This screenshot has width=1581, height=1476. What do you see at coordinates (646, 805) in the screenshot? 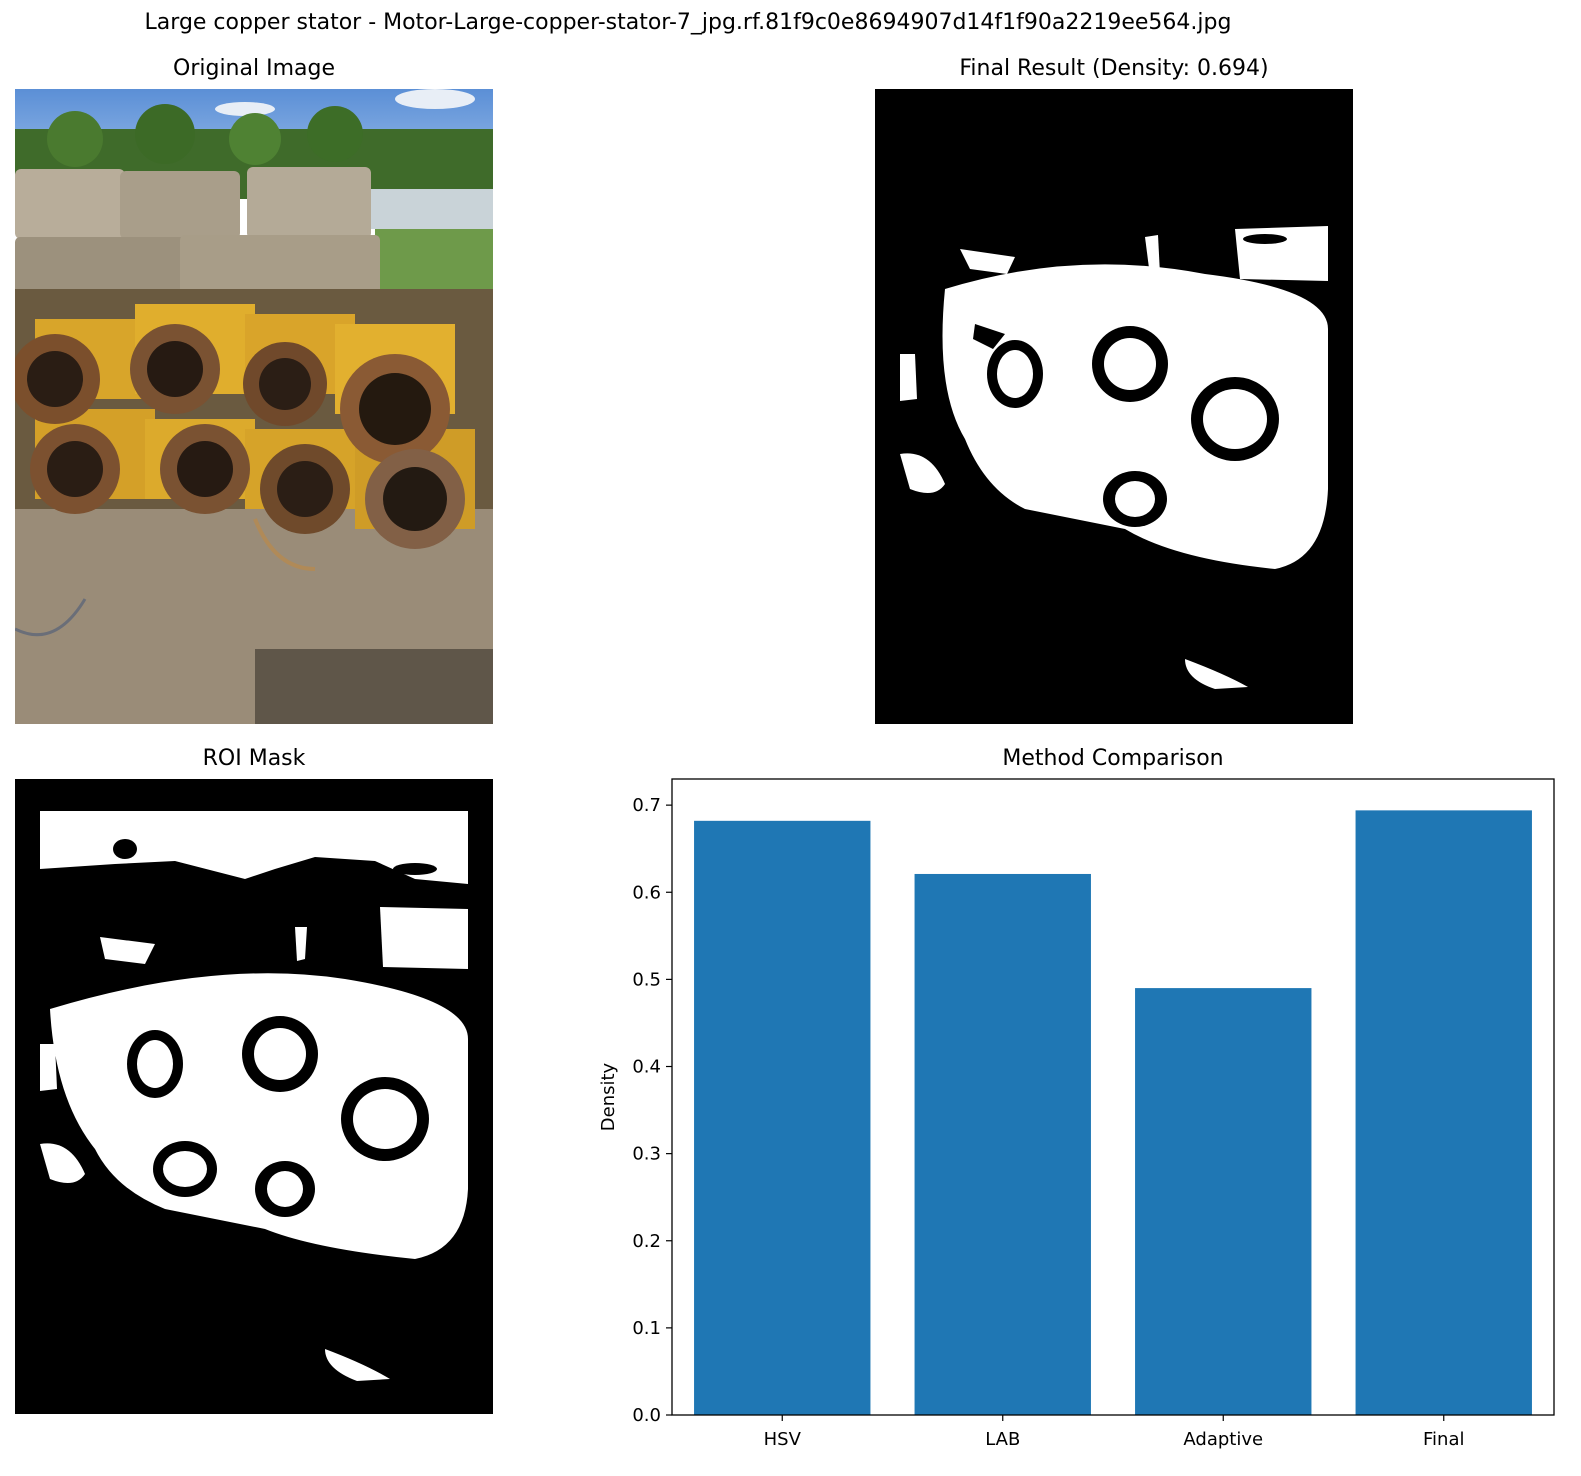
I see `y-tick-label: 0.7` at bounding box center [646, 805].